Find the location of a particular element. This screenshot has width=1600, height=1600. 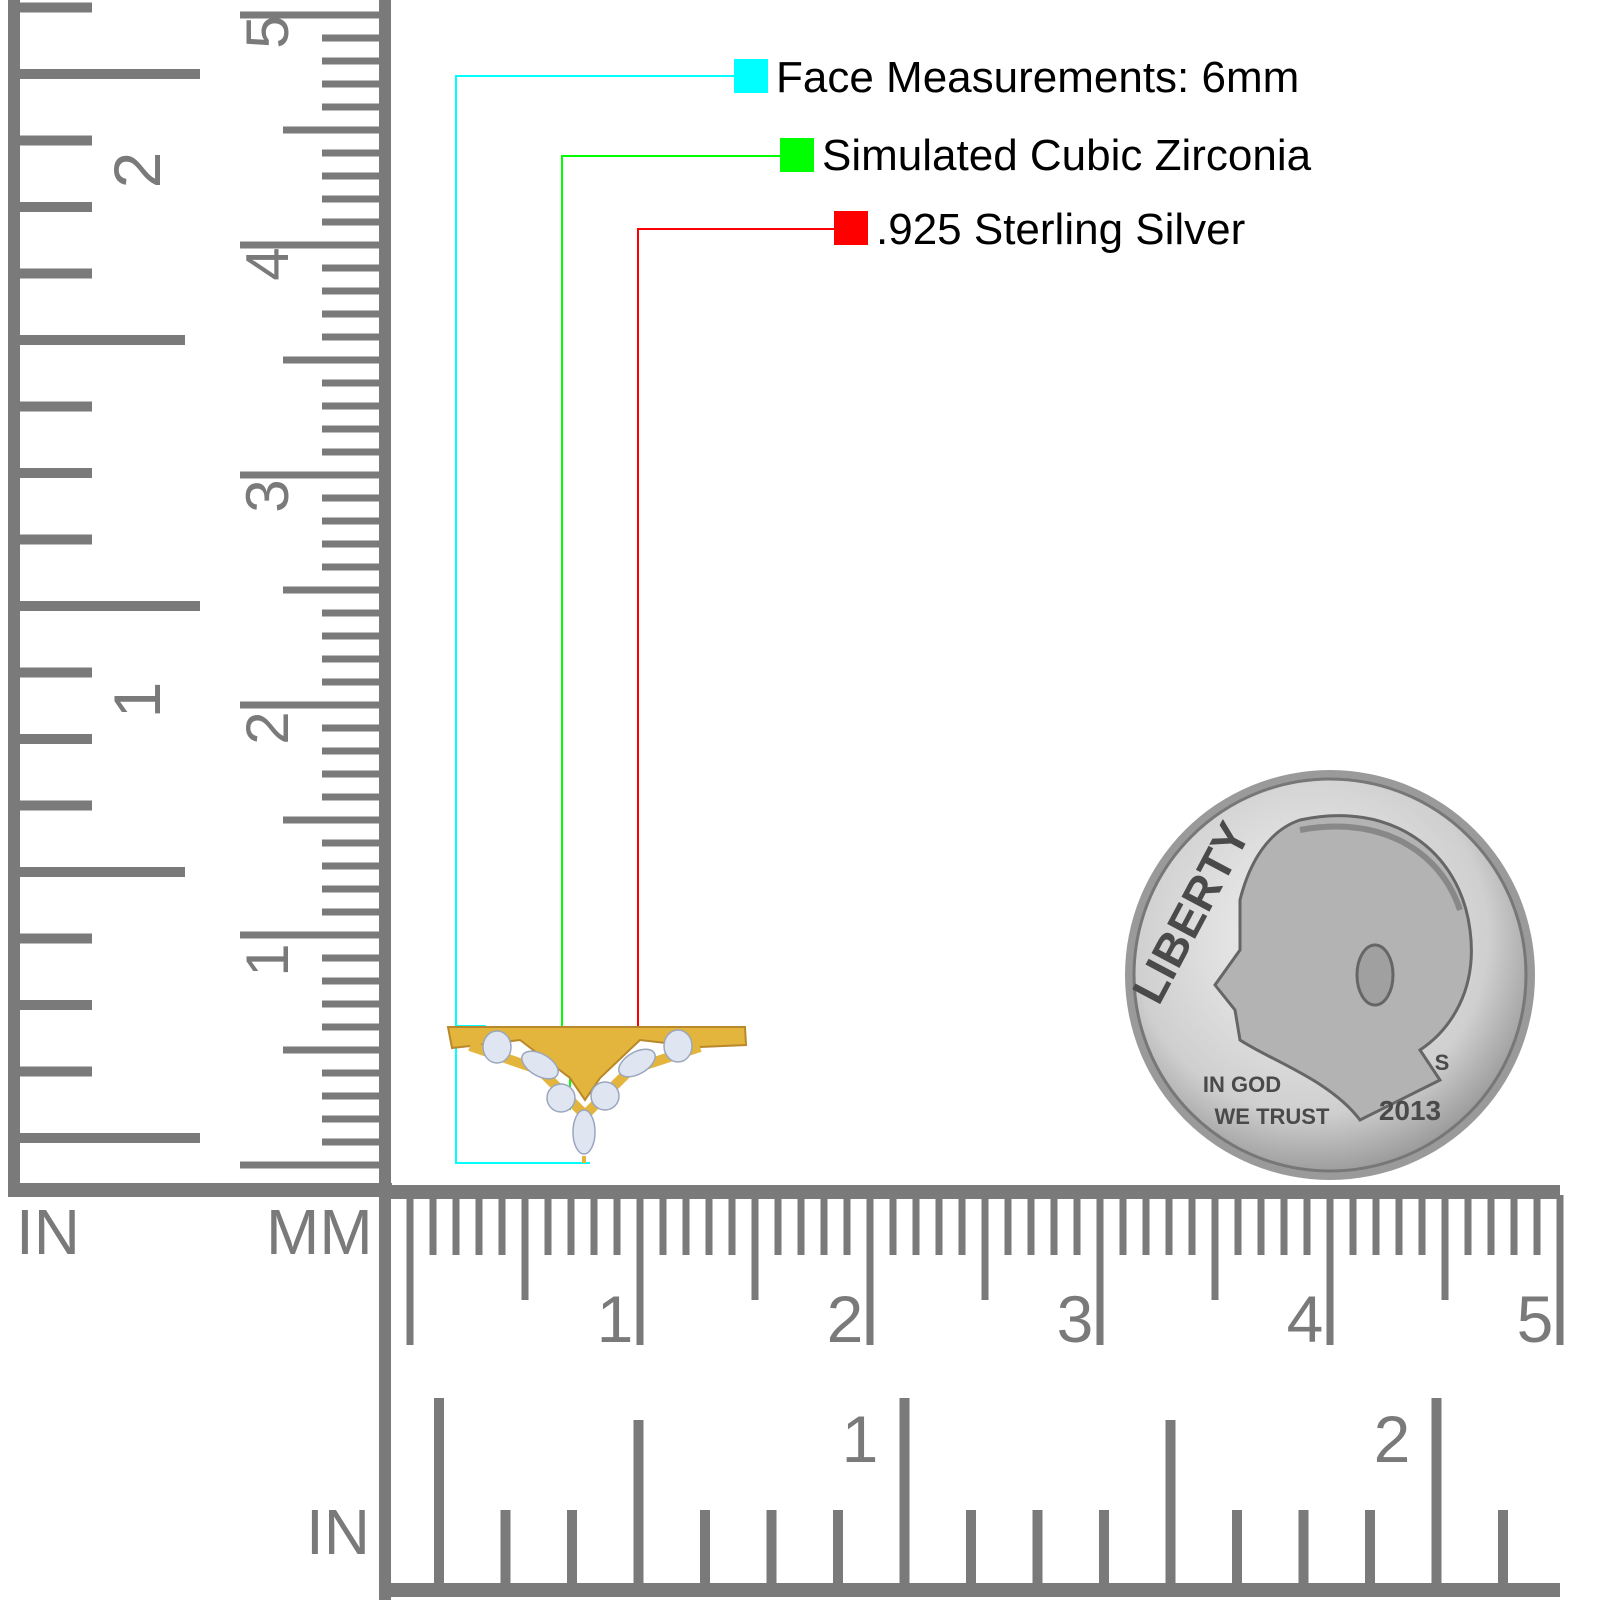

coin-text-motto: WE TRUST is located at coordinates (1272, 1116).